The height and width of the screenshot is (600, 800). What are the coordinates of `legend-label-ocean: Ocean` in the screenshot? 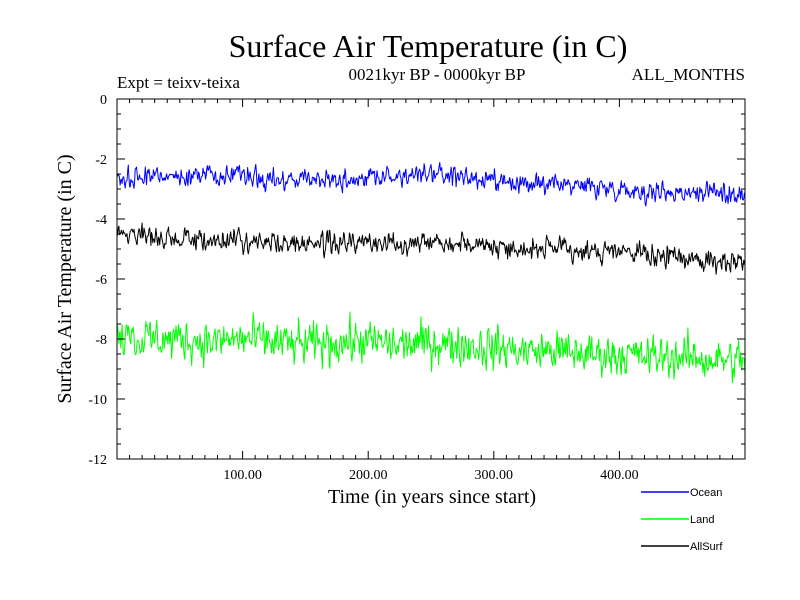 It's located at (706, 493).